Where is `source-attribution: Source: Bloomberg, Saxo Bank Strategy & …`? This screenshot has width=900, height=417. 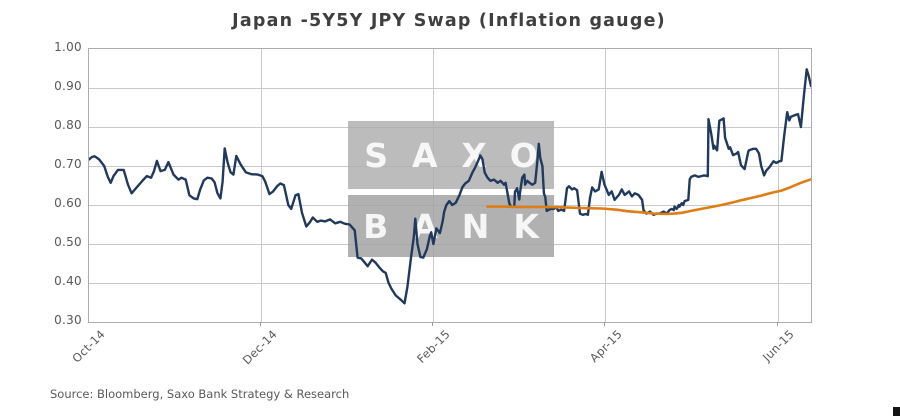 source-attribution: Source: Bloomberg, Saxo Bank Strategy & … is located at coordinates (200, 394).